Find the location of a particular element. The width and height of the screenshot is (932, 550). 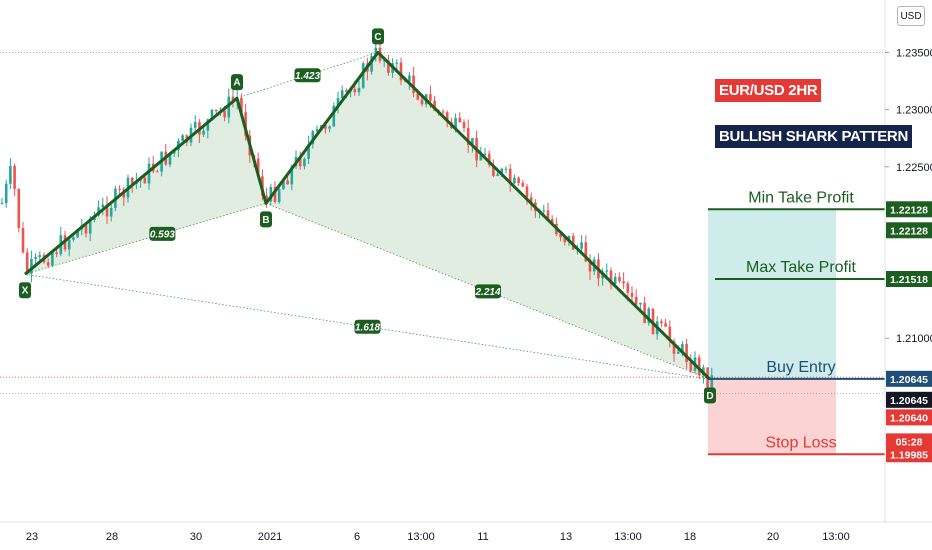

ratio-badge is located at coordinates (488, 291).